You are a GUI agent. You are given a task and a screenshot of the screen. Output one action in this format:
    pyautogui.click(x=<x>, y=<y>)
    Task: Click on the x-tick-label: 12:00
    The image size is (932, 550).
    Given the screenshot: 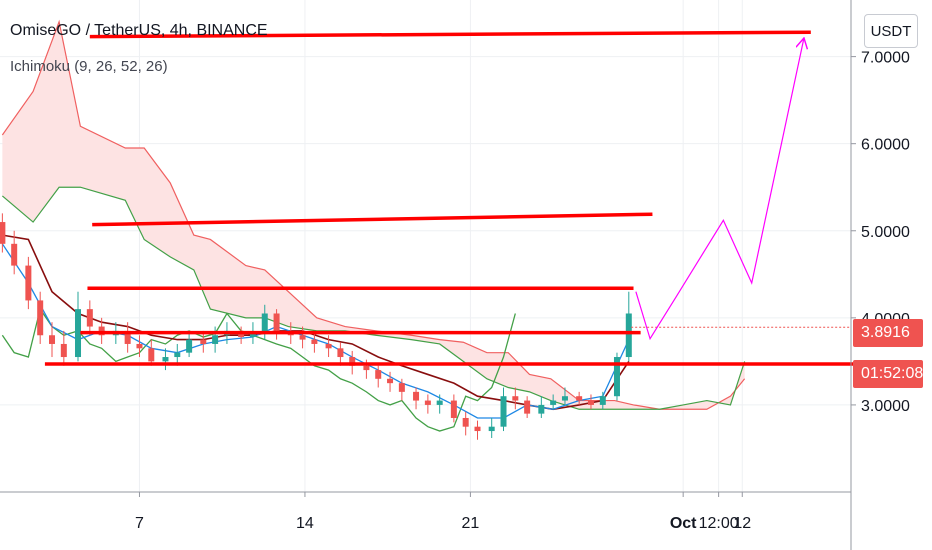 What is the action you would take?
    pyautogui.click(x=719, y=523)
    